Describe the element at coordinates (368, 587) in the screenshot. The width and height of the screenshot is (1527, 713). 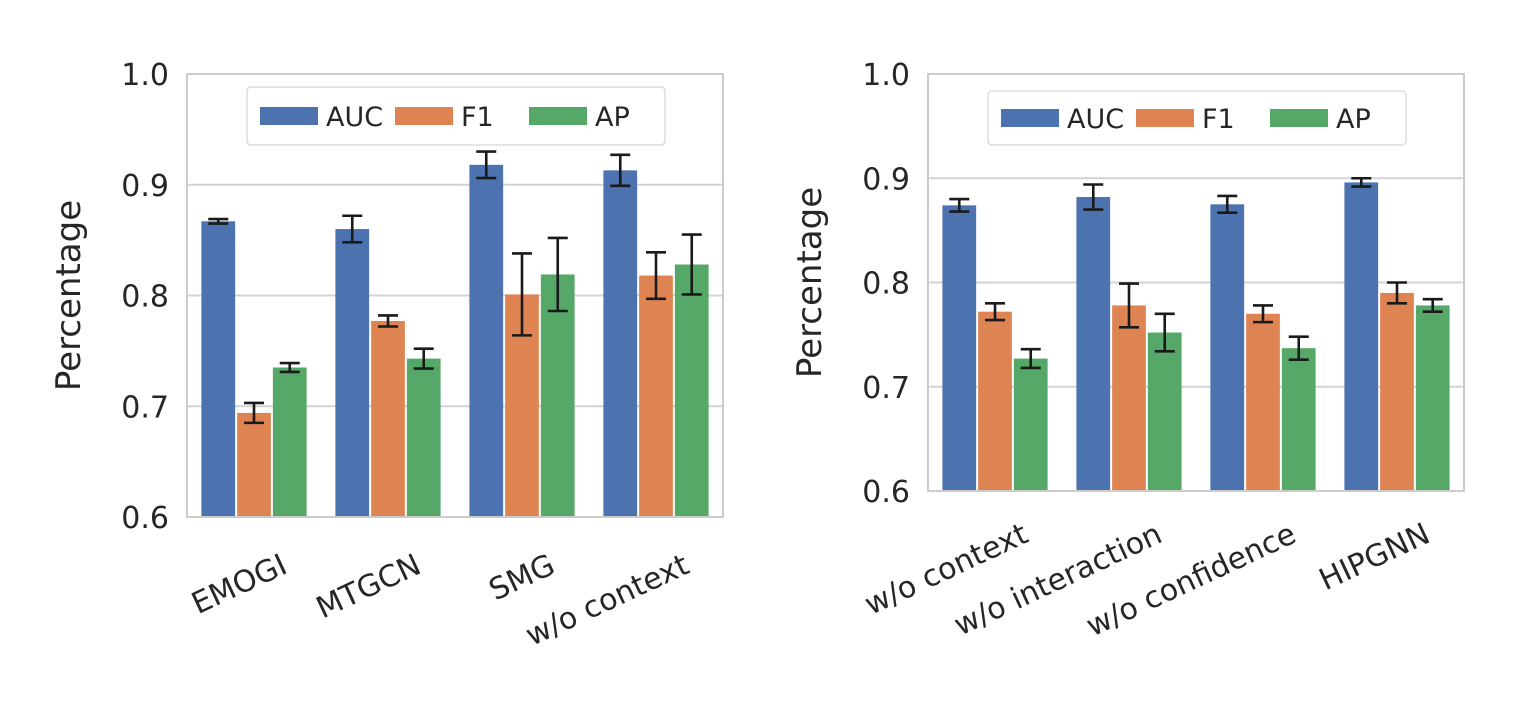
I see `x-tick-label: MTGCN` at that location.